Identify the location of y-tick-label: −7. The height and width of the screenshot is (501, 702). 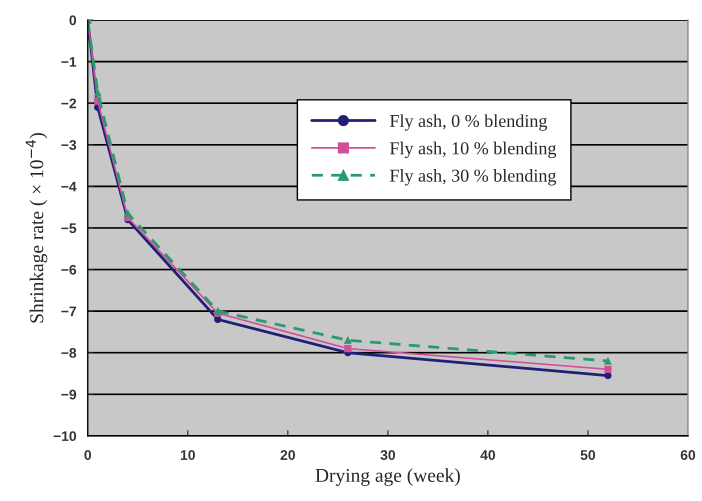
(68, 311).